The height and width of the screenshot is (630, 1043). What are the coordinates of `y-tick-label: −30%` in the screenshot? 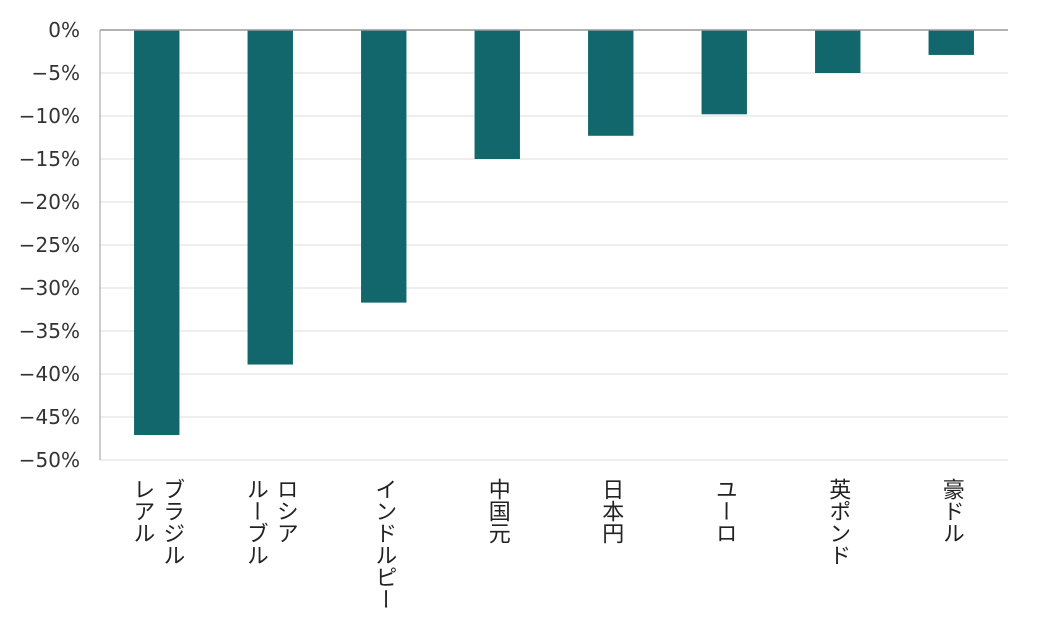 It's located at (49, 288).